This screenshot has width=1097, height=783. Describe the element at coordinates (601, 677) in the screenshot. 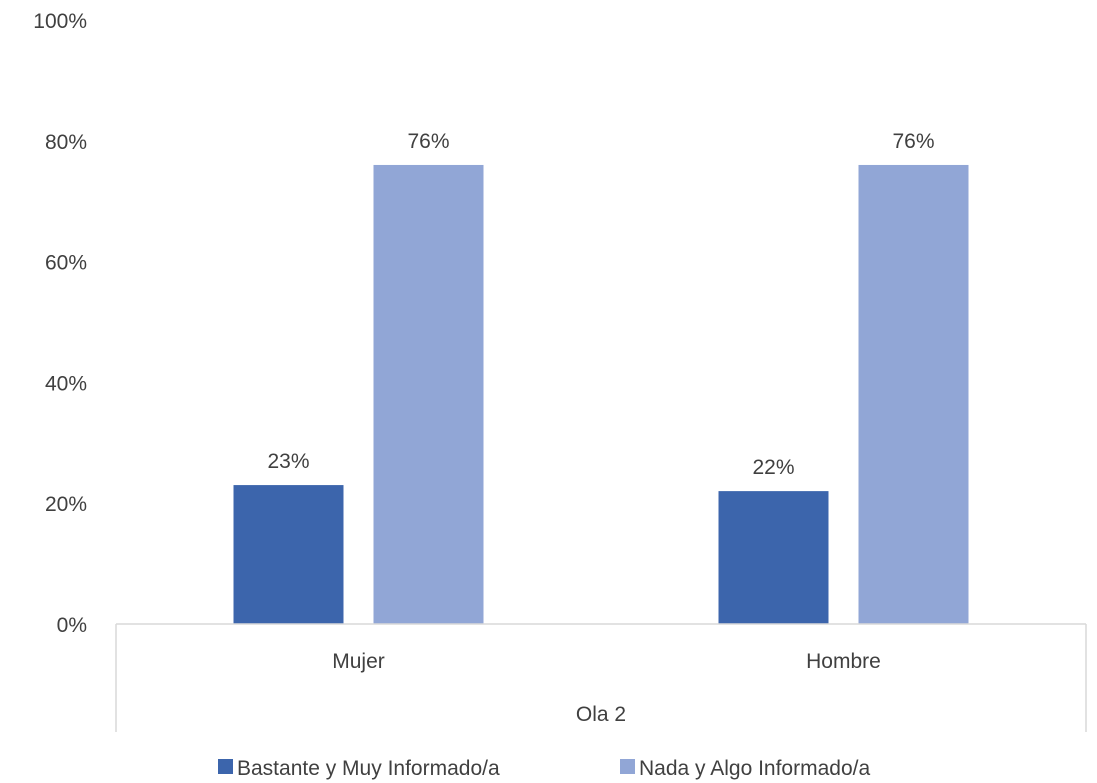

I see `x-axis: Mujer Hombre Ola 2` at that location.